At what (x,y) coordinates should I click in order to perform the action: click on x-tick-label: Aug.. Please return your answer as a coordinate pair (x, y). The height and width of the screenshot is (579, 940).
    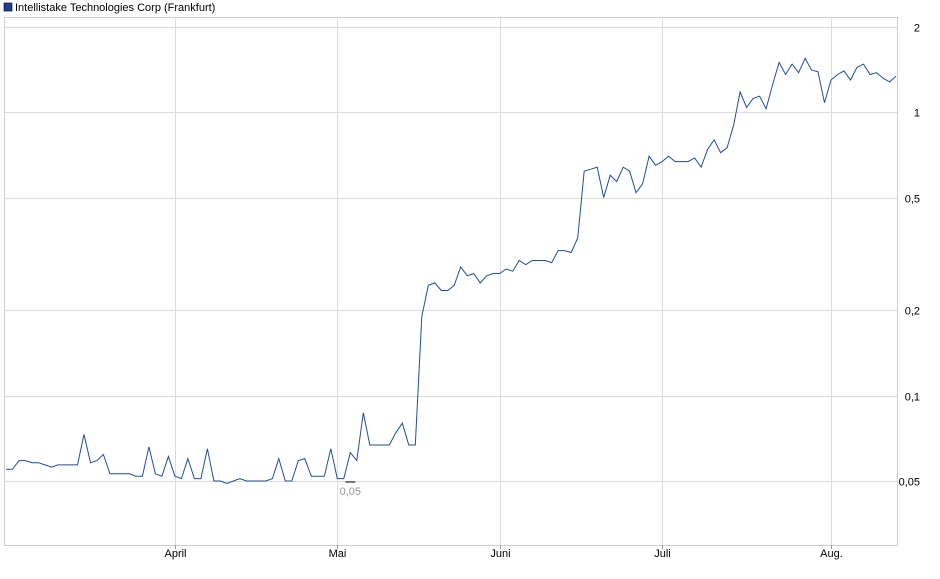
    Looking at the image, I should click on (831, 554).